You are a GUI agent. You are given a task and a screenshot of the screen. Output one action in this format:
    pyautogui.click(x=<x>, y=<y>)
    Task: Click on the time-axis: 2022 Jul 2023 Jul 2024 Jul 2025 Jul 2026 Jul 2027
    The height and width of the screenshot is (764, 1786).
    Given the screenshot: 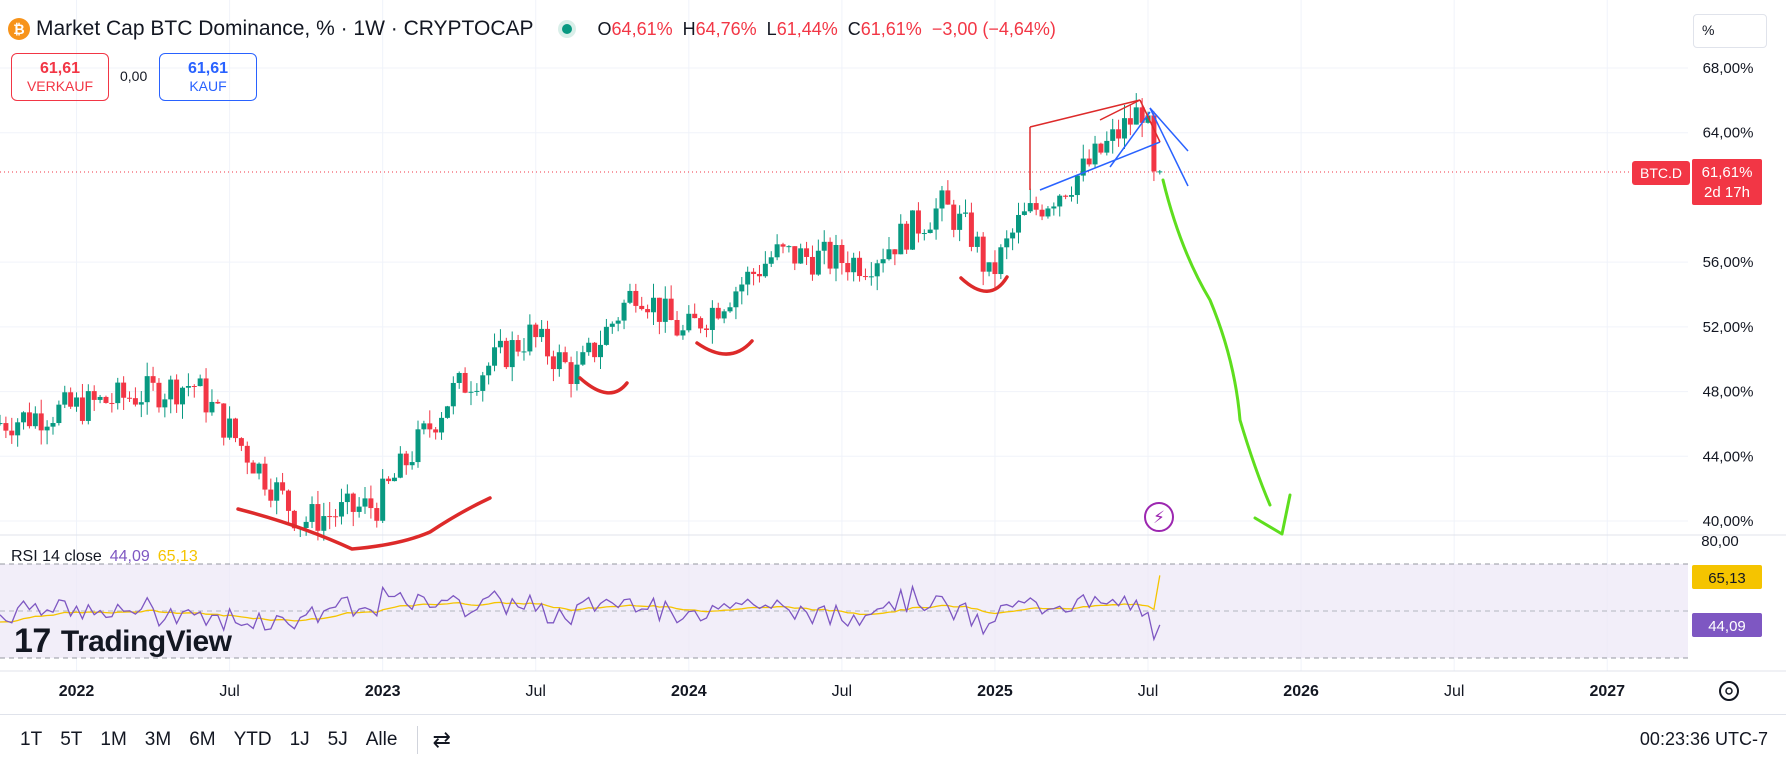 What is the action you would take?
    pyautogui.click(x=842, y=691)
    